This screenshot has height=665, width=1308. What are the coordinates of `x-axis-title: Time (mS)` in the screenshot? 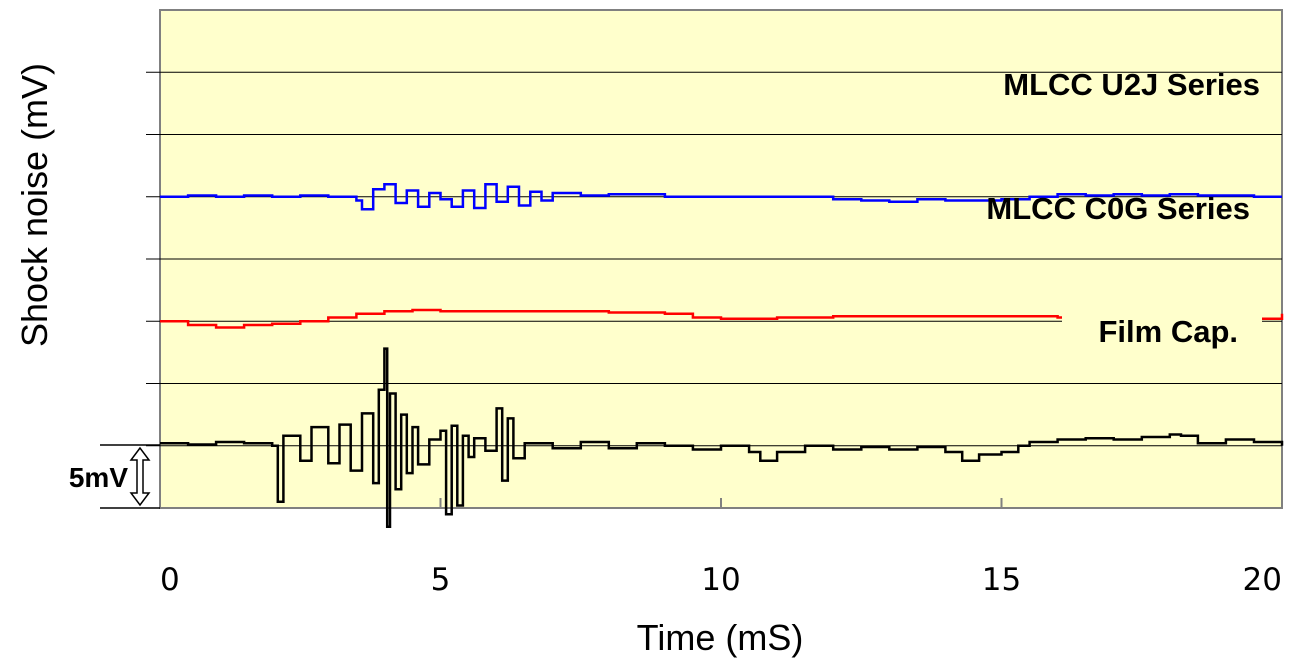 It's located at (720, 637).